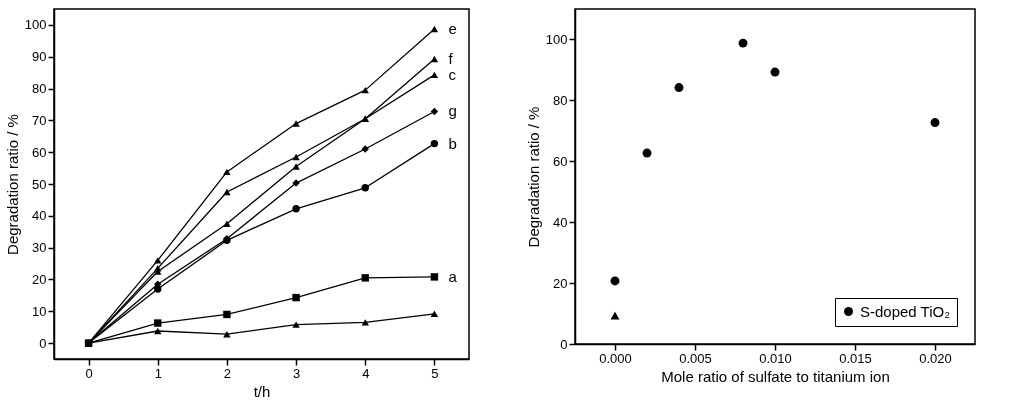 This screenshot has width=1027, height=418. I want to click on series-label: g, so click(452, 111).